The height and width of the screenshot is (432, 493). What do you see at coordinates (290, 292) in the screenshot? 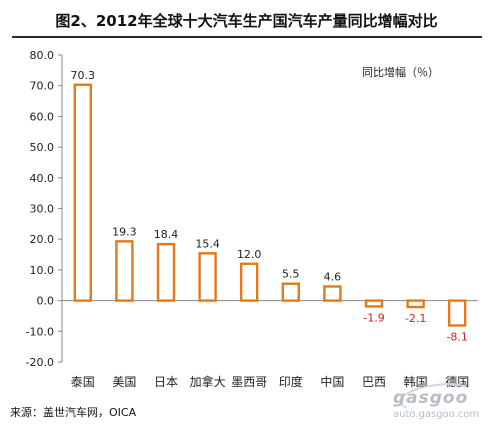
I see `bar-印度` at bounding box center [290, 292].